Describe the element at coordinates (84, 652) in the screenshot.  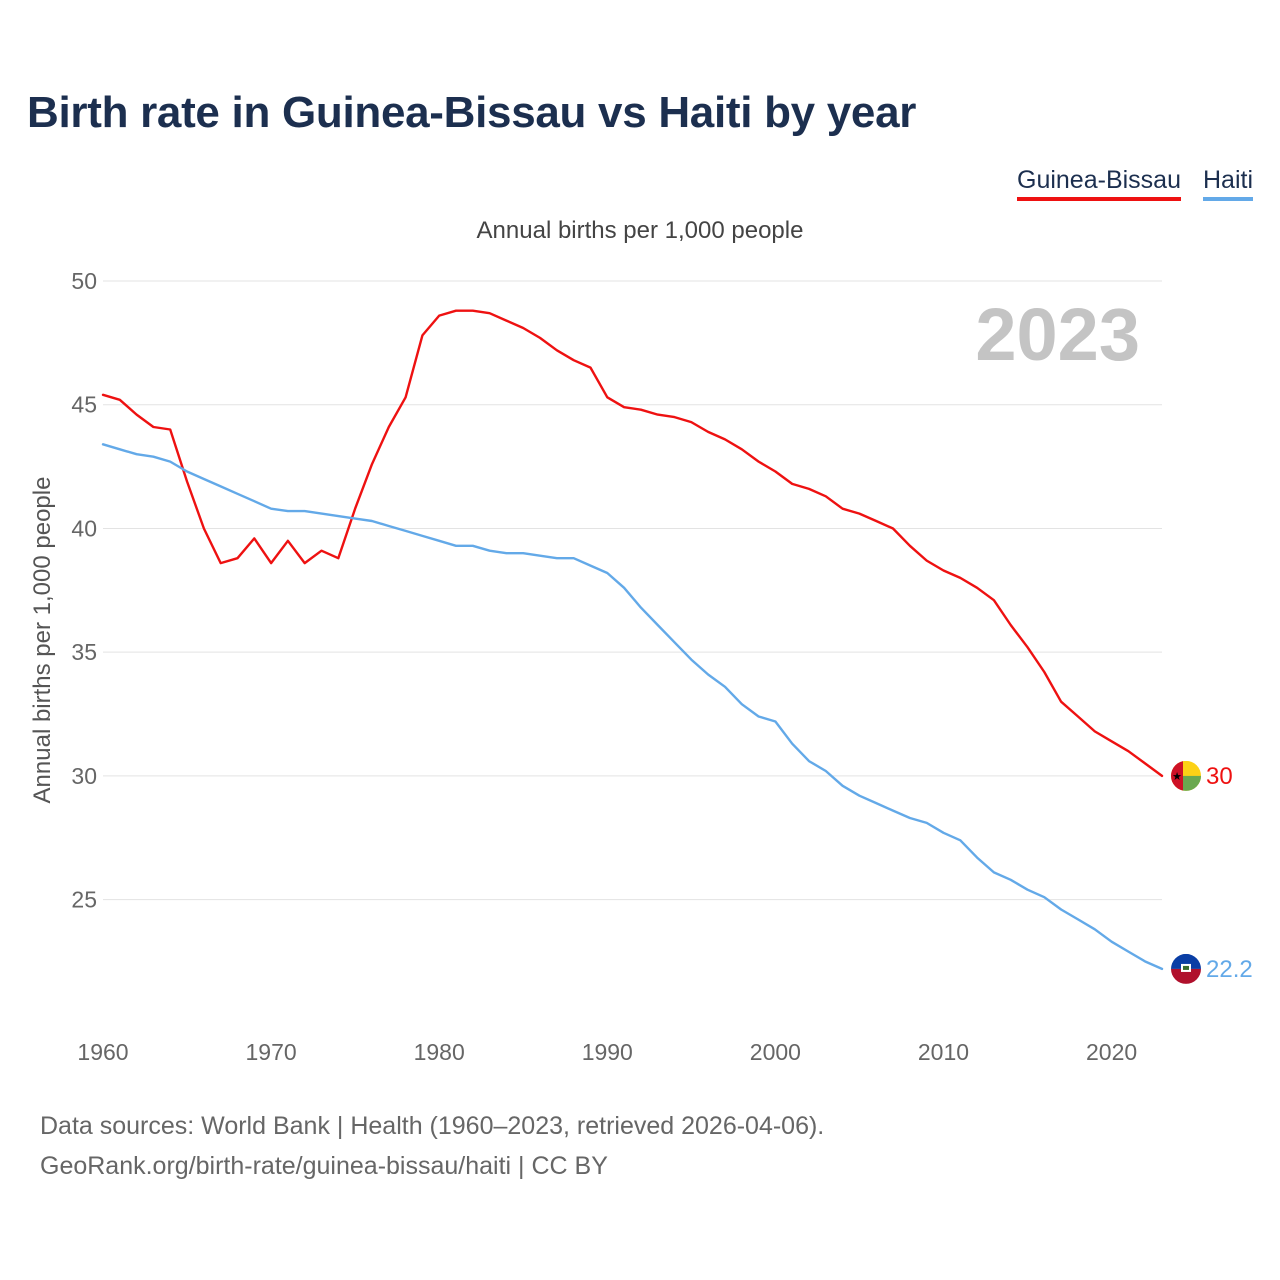
I see `y-tick-label: 35` at that location.